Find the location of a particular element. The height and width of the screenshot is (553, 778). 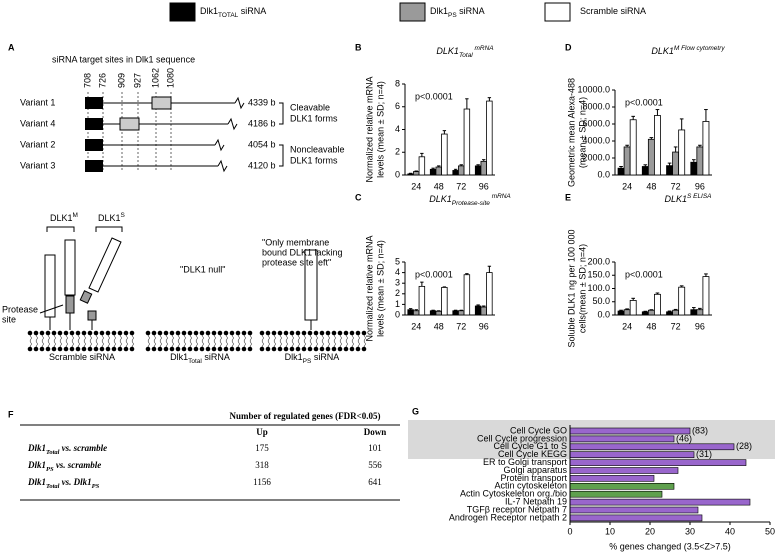

y-tick-label: 2 is located at coordinates (397, 293).